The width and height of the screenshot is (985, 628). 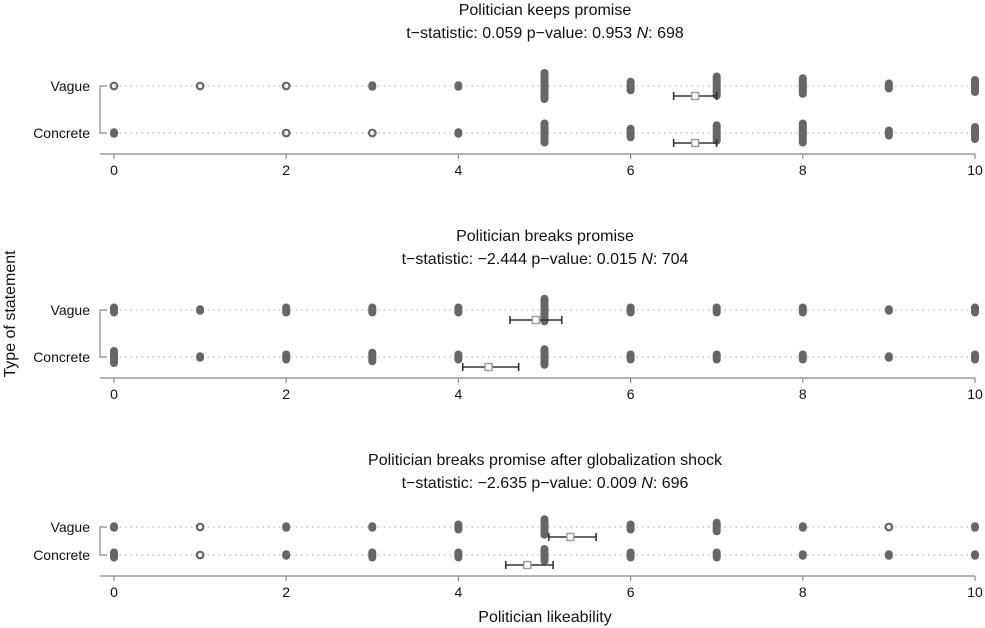 I want to click on panel-title: Politician keeps promise, so click(x=545, y=10).